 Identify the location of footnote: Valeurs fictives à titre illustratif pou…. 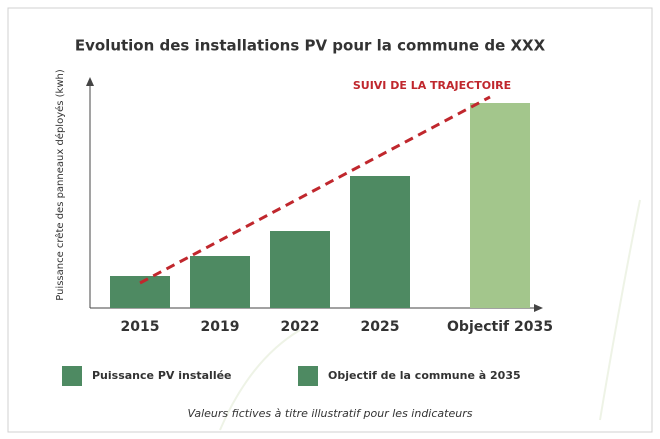
(330, 413).